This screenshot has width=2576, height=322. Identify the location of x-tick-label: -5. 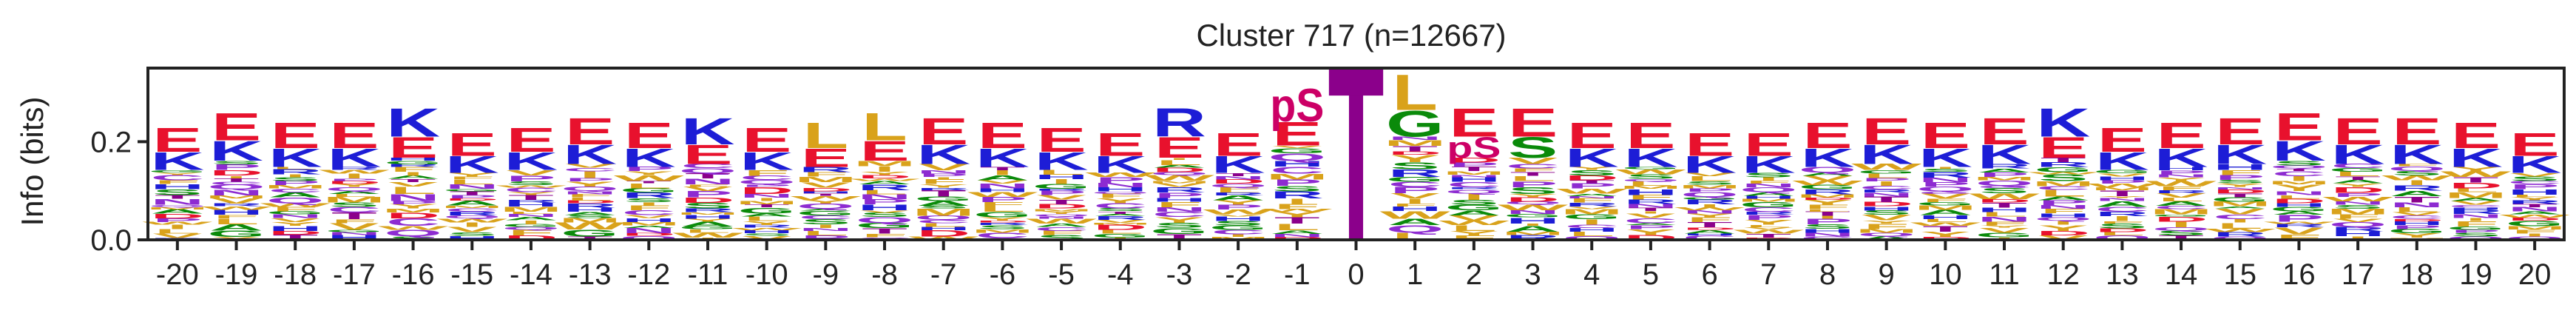
(1061, 274).